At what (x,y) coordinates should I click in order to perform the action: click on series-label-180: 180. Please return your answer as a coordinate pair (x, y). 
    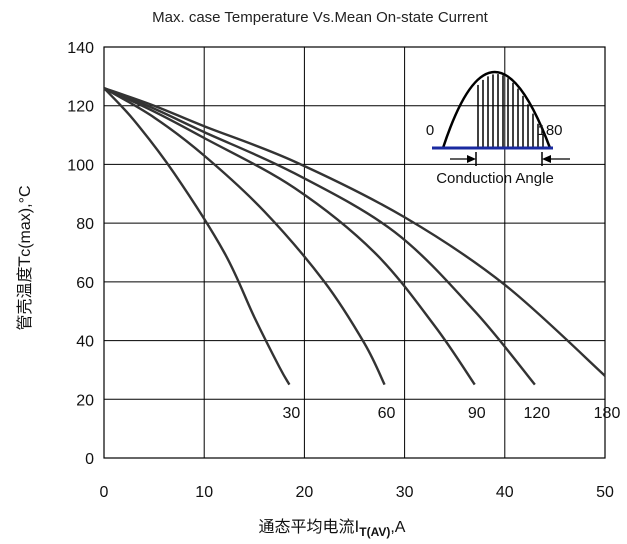
    Looking at the image, I should click on (607, 413).